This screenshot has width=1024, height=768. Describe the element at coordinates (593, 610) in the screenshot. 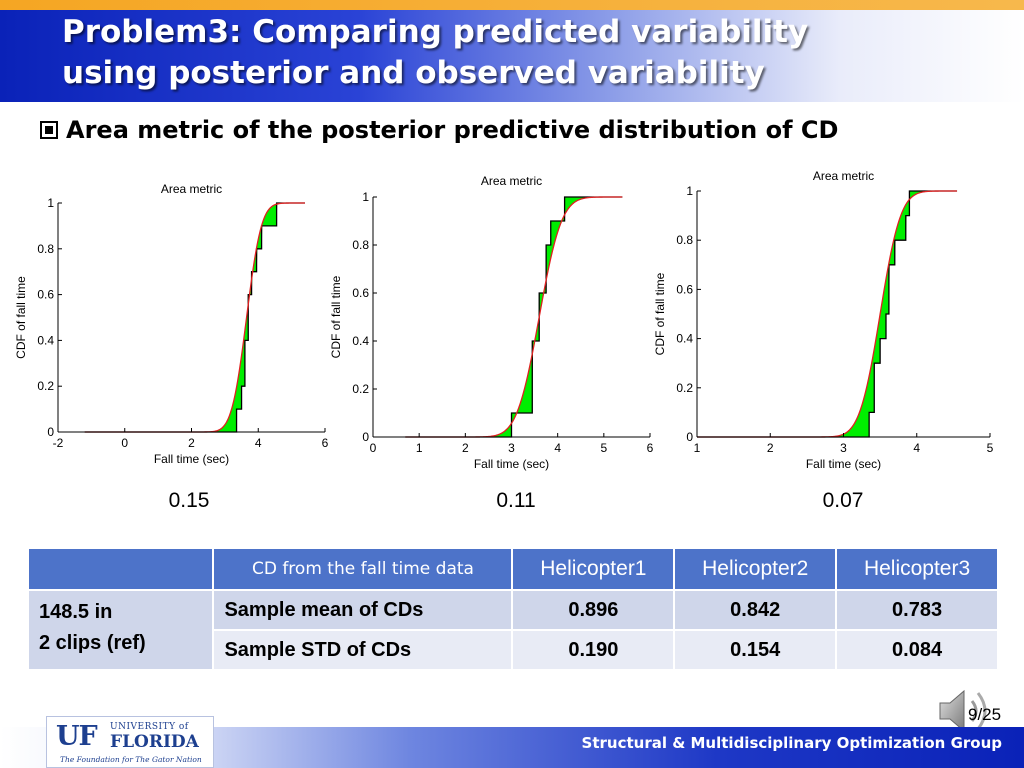

I see `table-cell: 0.896` at that location.